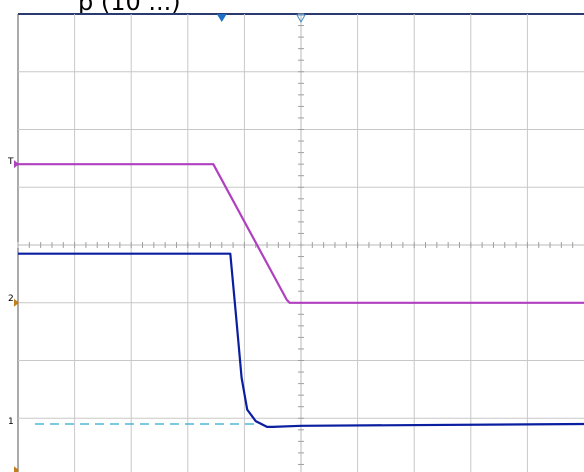 The image size is (584, 472). I want to click on channel-2-ground-marker-icon, so click(16, 302).